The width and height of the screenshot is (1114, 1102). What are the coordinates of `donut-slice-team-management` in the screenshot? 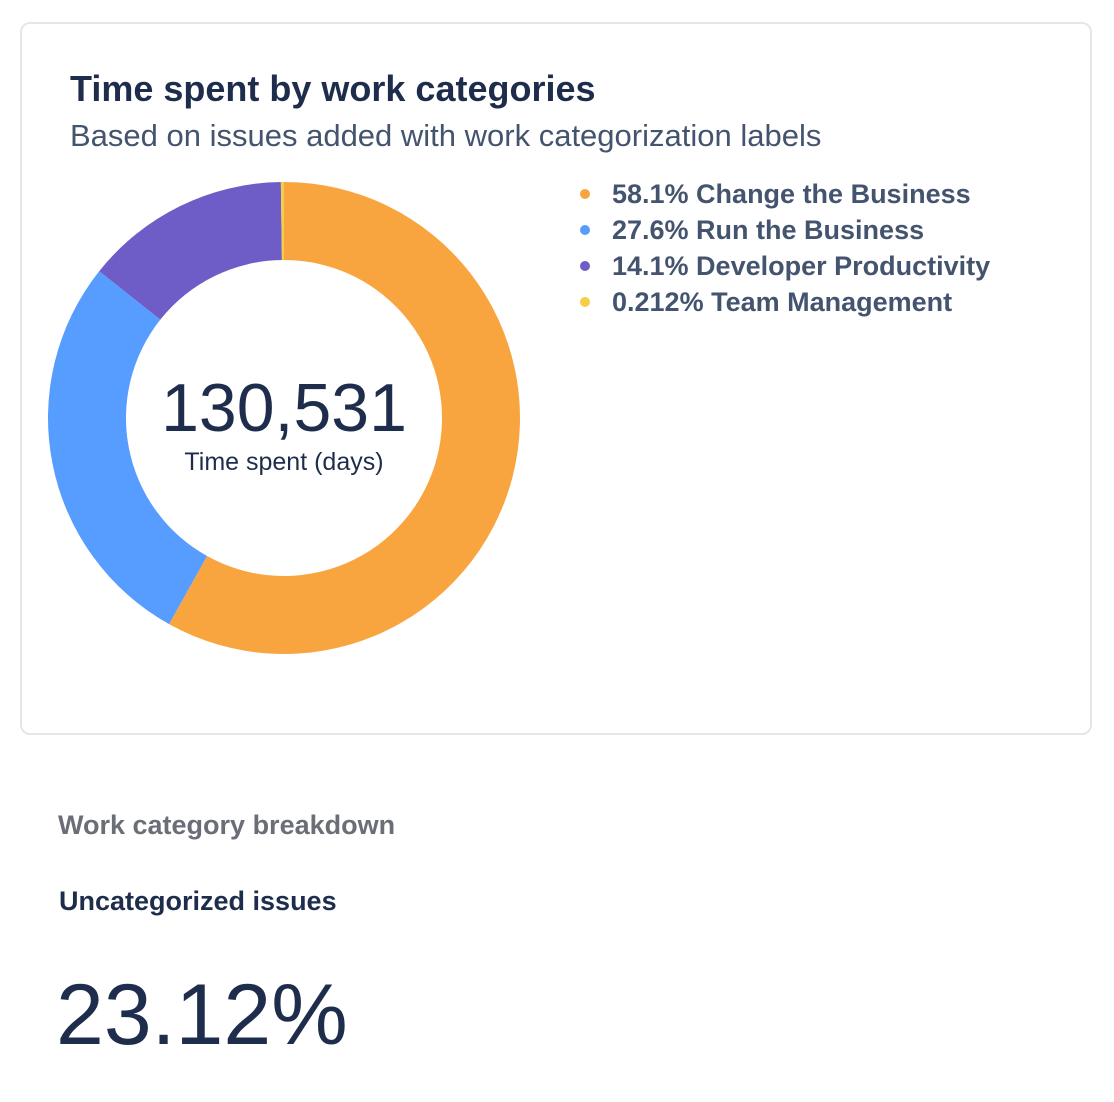 It's located at (282, 221).